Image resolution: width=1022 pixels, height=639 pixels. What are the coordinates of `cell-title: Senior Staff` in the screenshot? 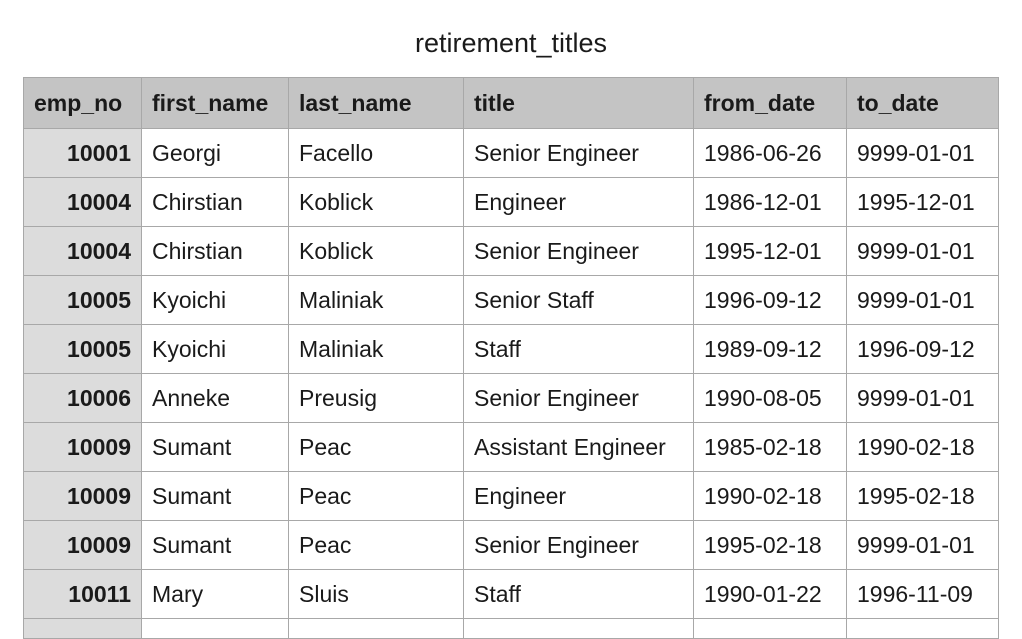 It's located at (578, 300).